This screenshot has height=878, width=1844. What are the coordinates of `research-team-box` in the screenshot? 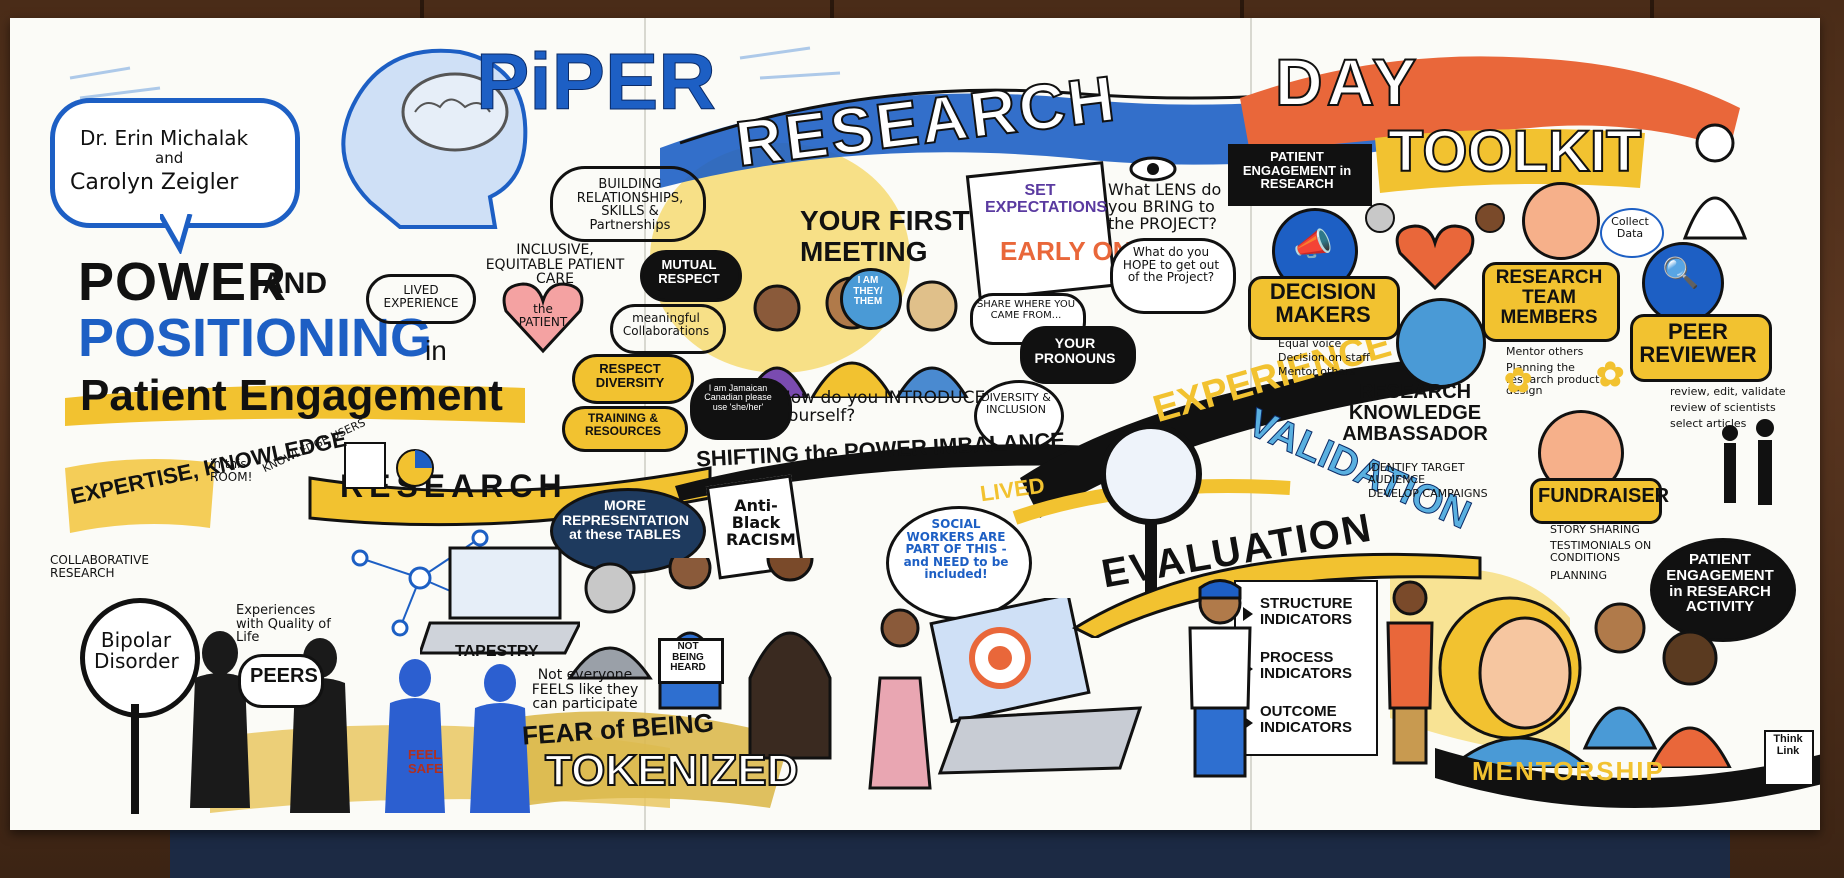 It's located at (1551, 302).